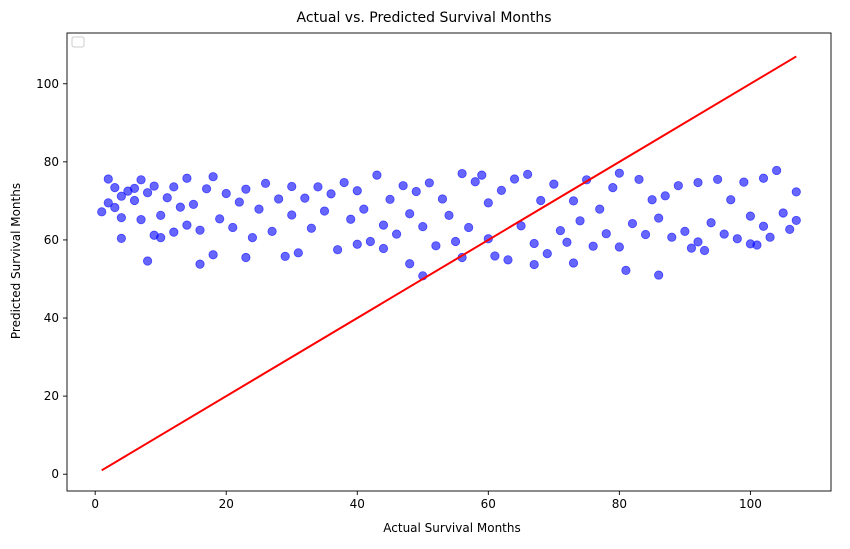 This screenshot has width=850, height=549. I want to click on legend-box, so click(78, 42).